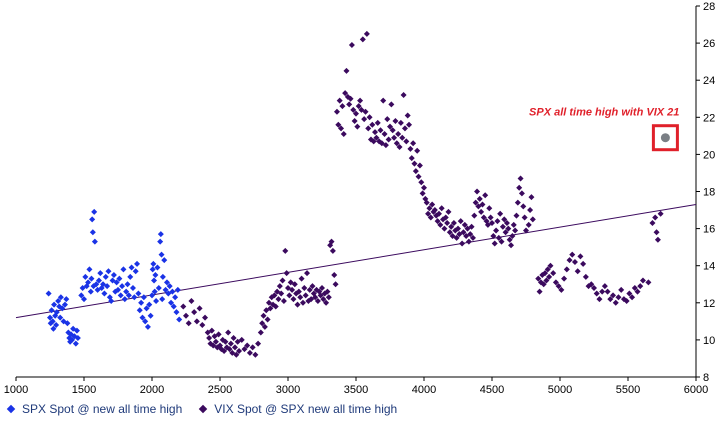 This screenshot has width=726, height=430. What do you see at coordinates (696, 390) in the screenshot?
I see `x-tick-label: 6000` at bounding box center [696, 390].